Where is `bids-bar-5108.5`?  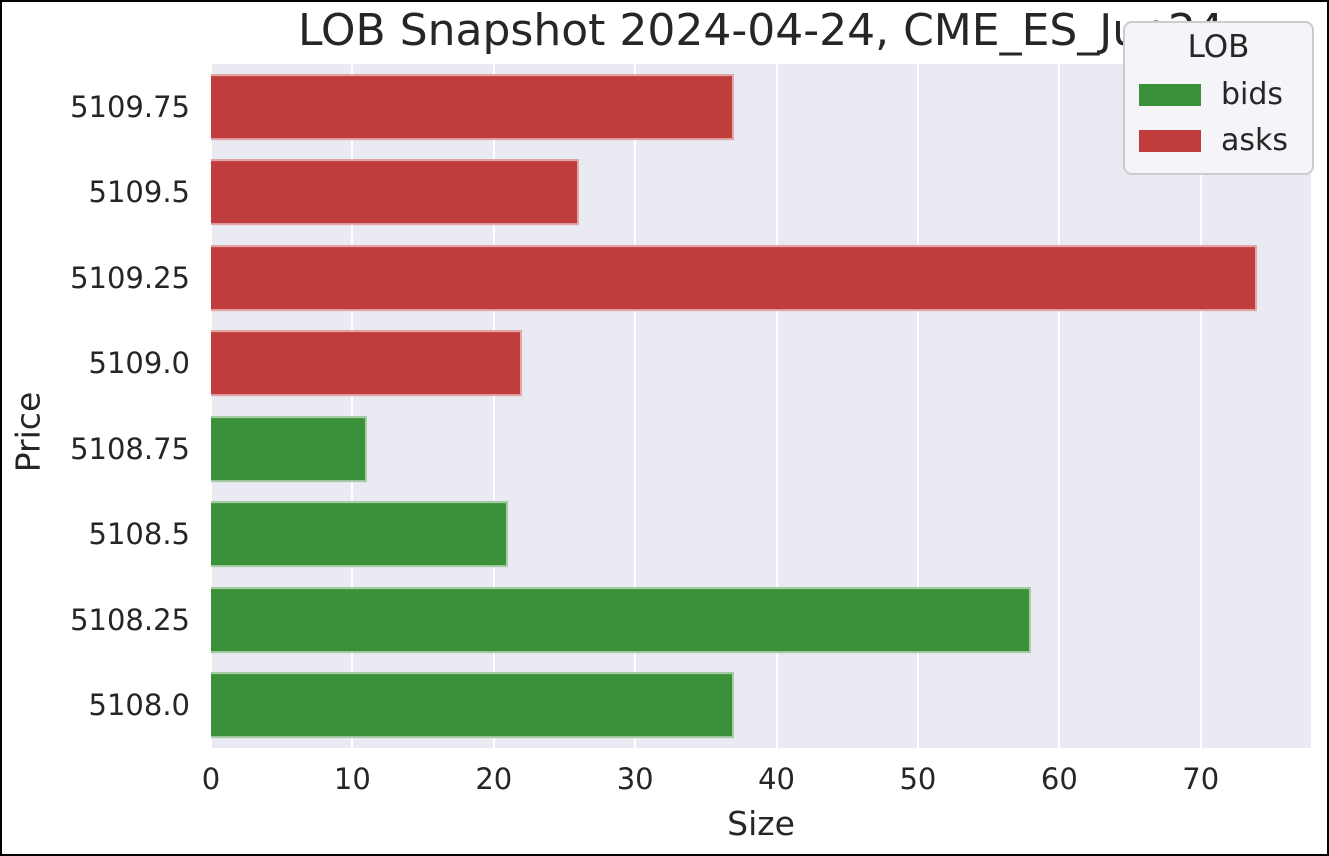
bids-bar-5108.5 is located at coordinates (359, 534).